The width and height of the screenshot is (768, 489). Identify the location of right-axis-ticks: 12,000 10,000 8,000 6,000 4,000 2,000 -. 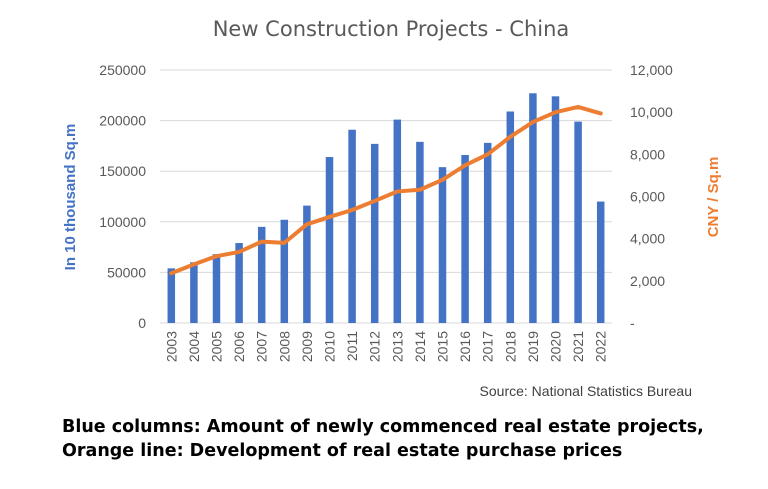
(651, 196).